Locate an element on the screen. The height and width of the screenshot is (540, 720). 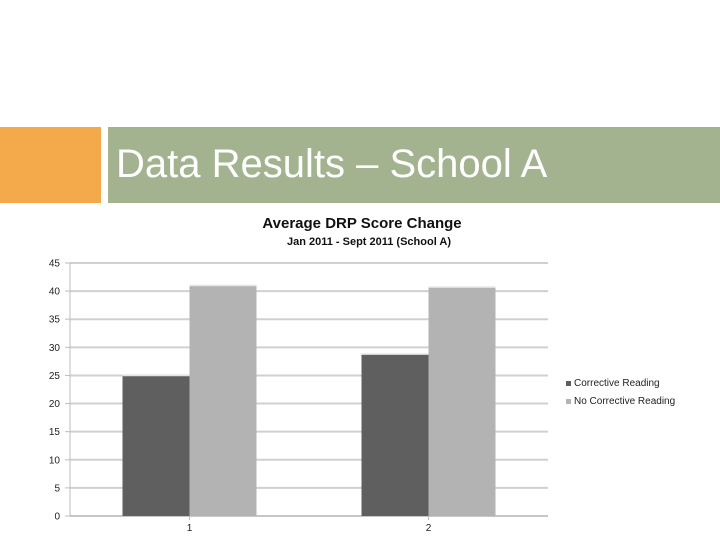
chart-title: Average DRP Score Change is located at coordinates (361, 223).